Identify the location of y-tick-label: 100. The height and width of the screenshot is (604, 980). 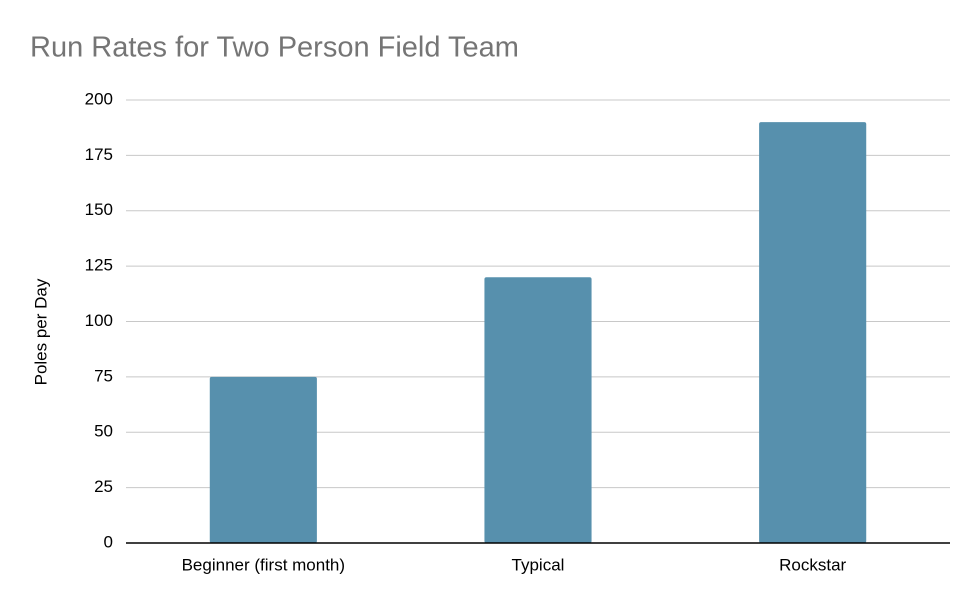
(99, 320).